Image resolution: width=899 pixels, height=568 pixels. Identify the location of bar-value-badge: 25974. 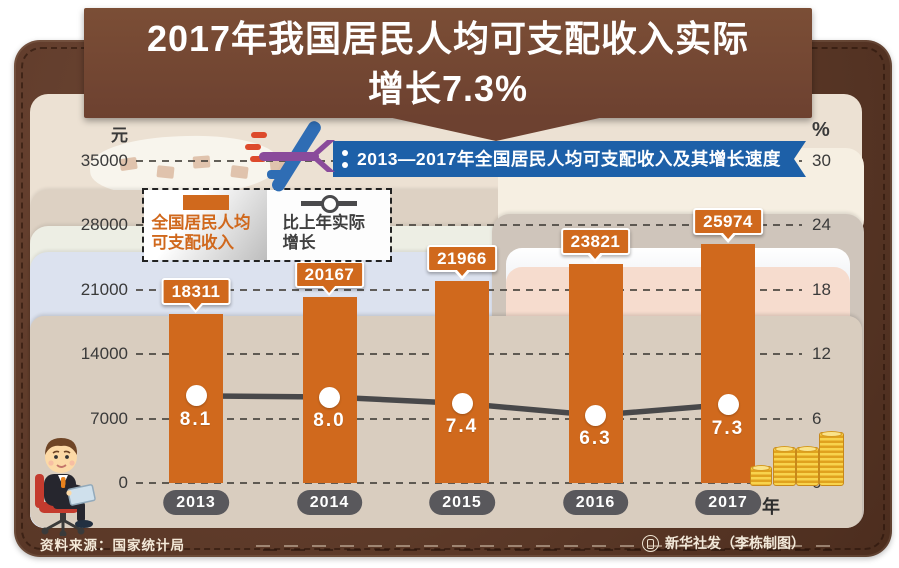
(728, 221).